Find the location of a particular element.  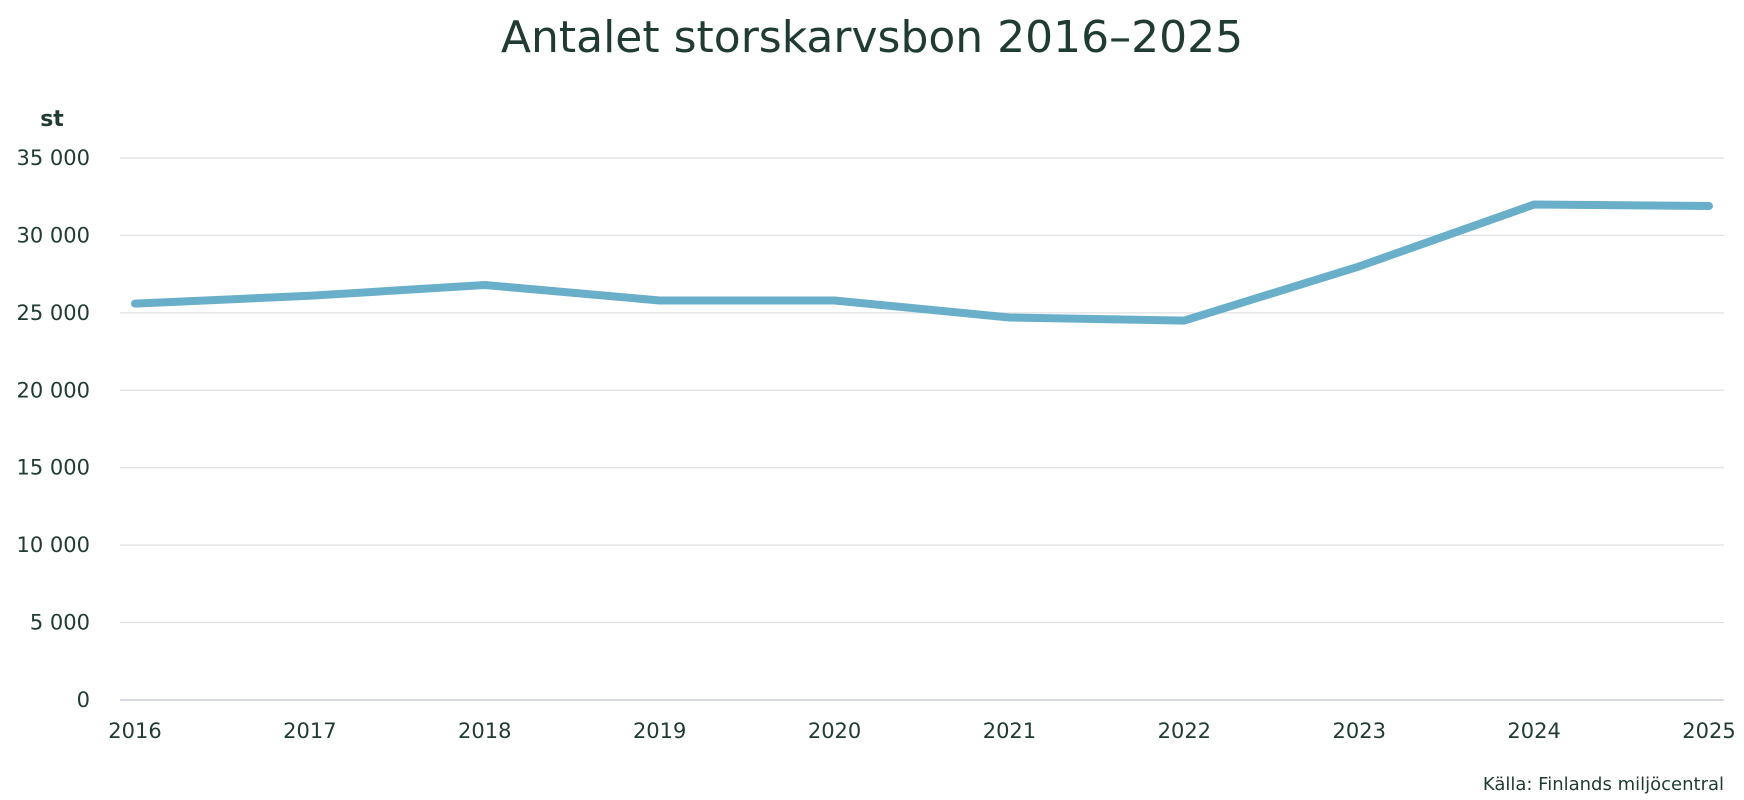

x-tick-label: 2021 is located at coordinates (1009, 731).